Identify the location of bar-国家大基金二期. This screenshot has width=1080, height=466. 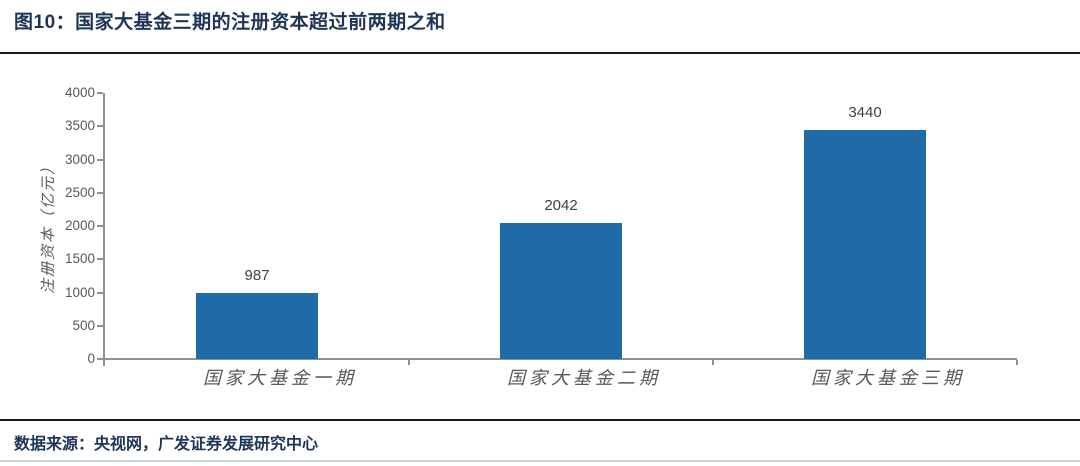
(561, 291).